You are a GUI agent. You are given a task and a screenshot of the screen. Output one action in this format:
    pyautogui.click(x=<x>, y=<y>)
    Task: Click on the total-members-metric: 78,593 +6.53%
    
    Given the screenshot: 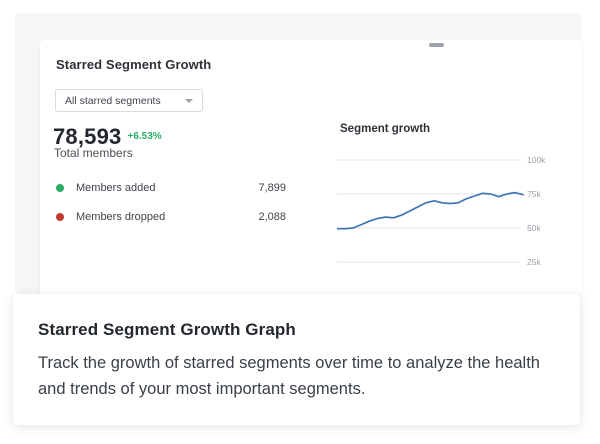 What is the action you would take?
    pyautogui.click(x=107, y=137)
    